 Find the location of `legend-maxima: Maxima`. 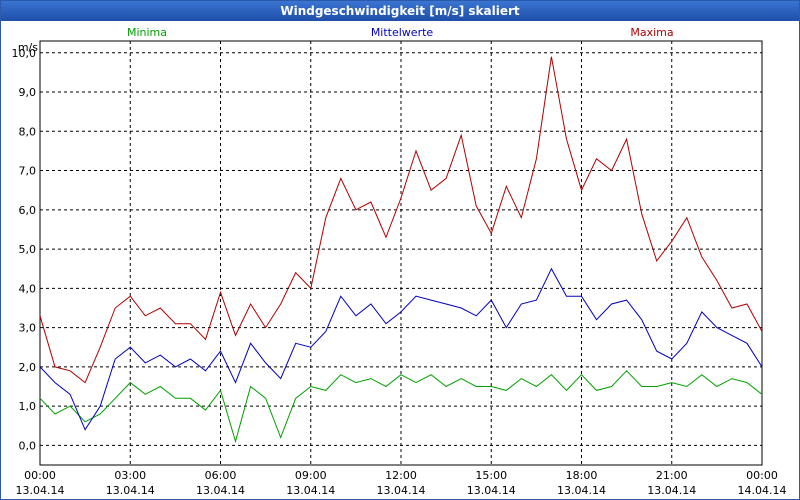

legend-maxima: Maxima is located at coordinates (651, 32).